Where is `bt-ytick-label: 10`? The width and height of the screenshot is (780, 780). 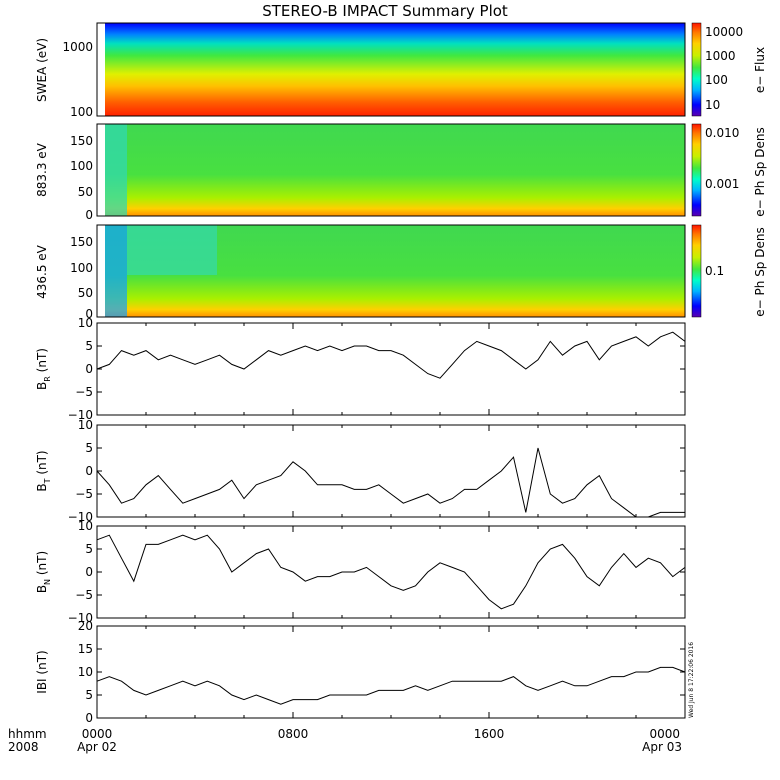
bt-ytick-label: 10 is located at coordinates (85, 425).